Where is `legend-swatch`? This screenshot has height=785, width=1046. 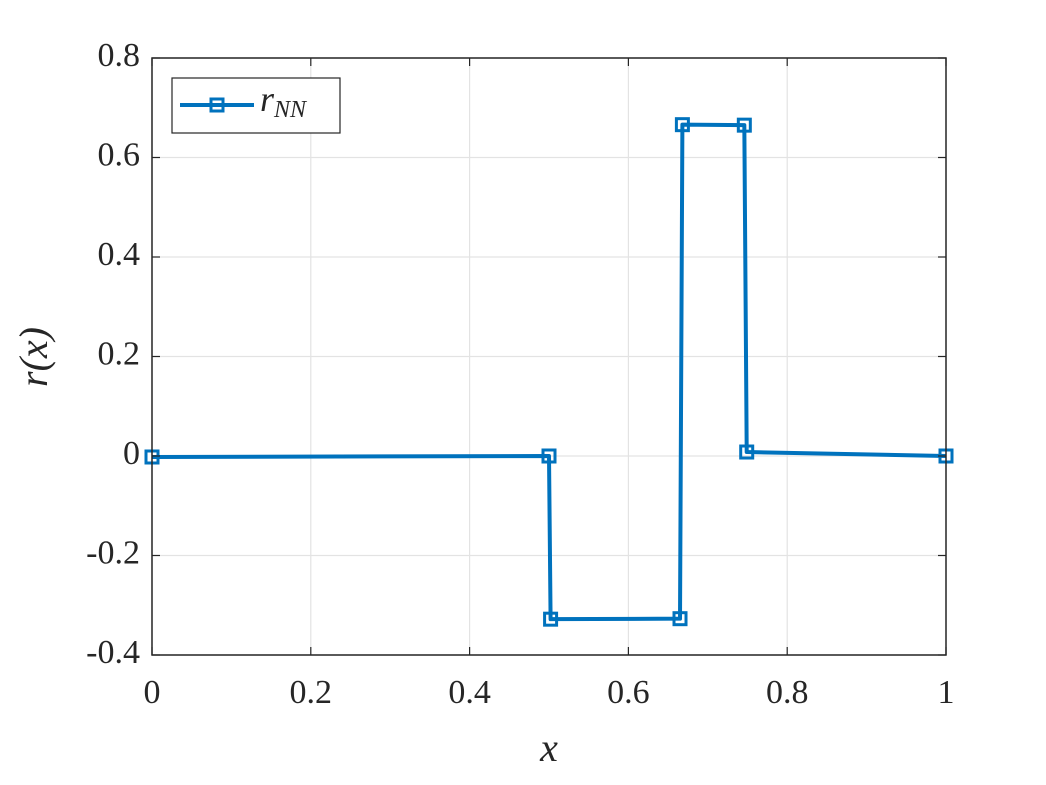
legend-swatch is located at coordinates (217, 105).